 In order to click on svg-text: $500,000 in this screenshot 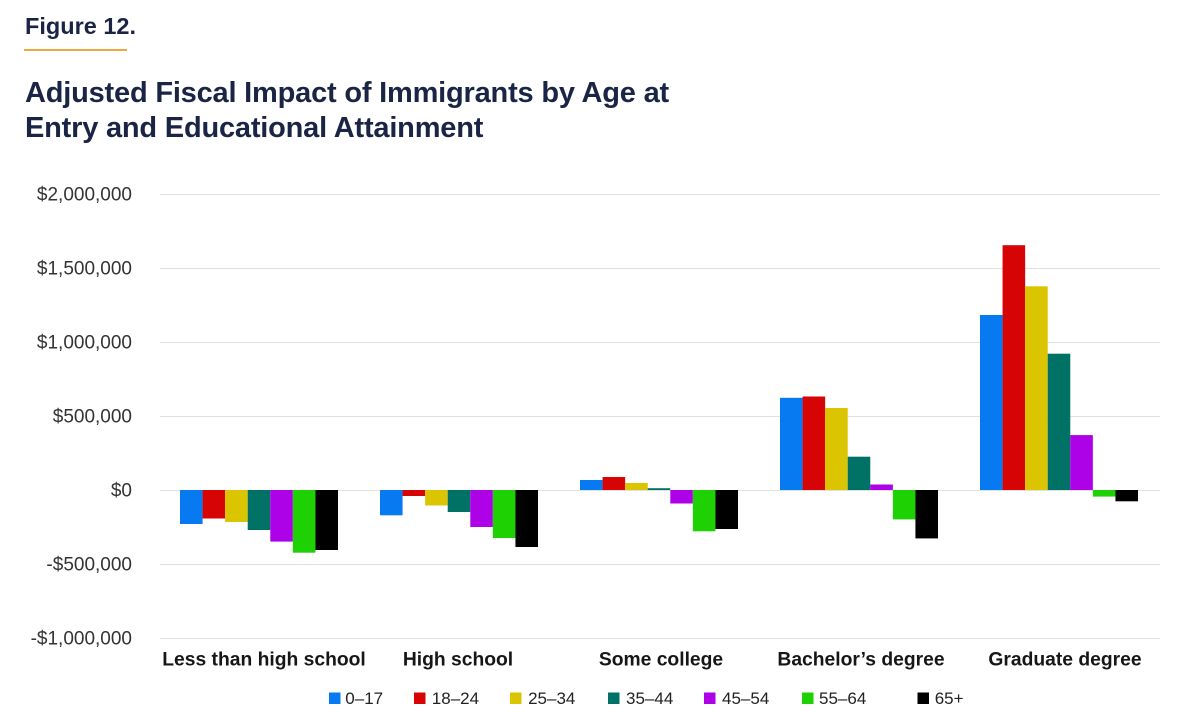, I will do `click(92, 417)`.